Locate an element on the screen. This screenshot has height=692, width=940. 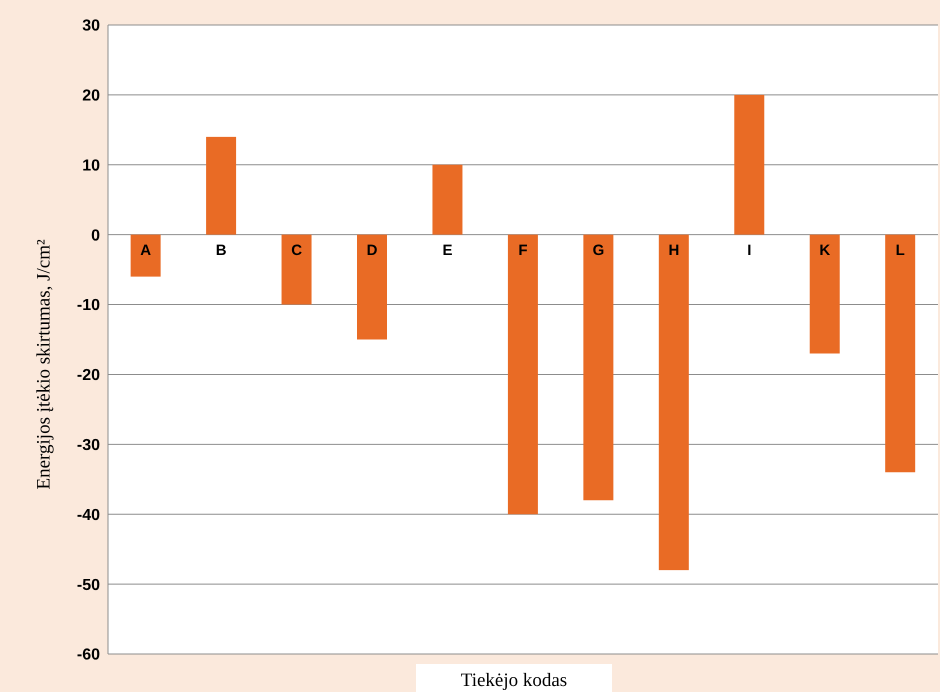
x-tick-label: H is located at coordinates (674, 250).